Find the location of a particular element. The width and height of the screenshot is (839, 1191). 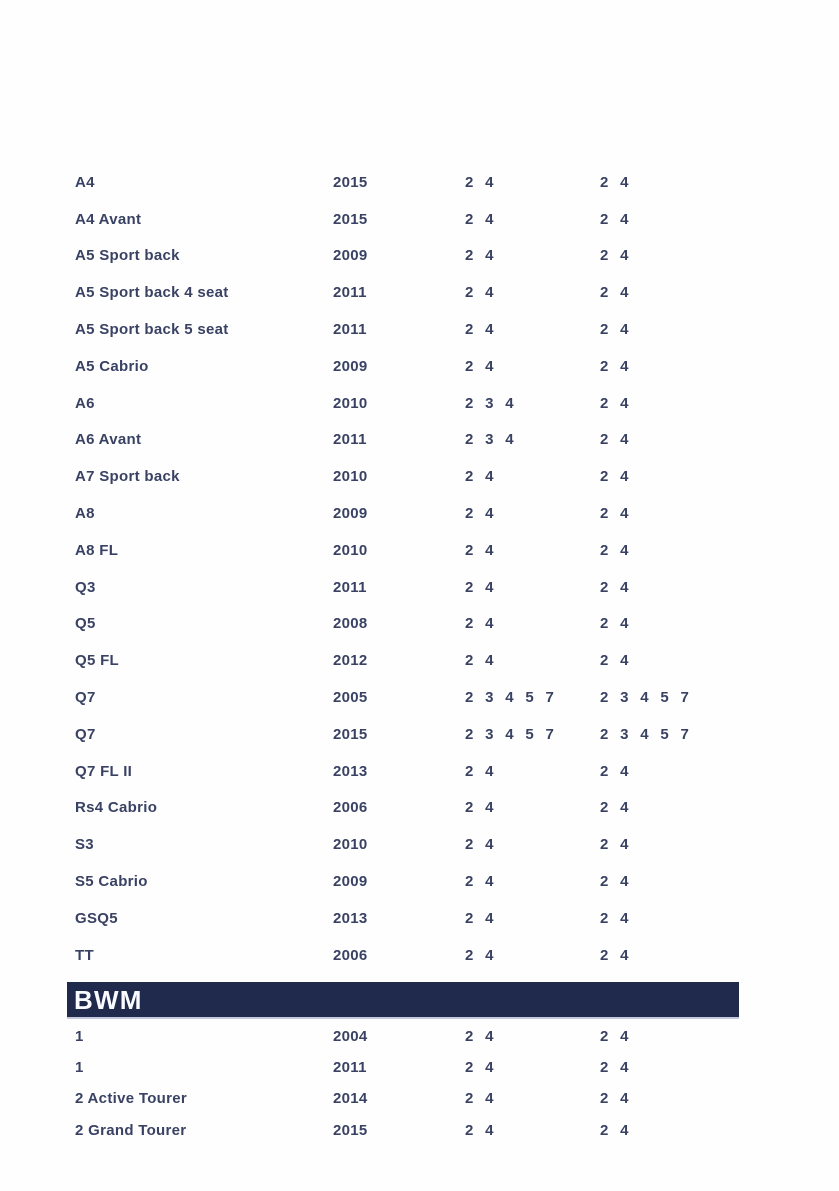

model-cell: A5 Sport back 4 seat is located at coordinates (152, 293).